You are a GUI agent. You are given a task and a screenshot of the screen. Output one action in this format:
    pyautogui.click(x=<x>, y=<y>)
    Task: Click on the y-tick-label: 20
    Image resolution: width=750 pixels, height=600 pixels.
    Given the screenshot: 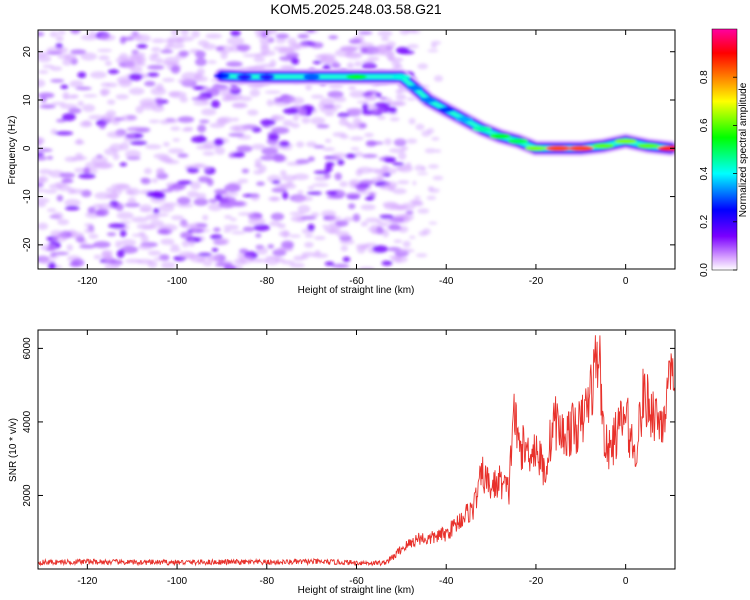 What is the action you would take?
    pyautogui.click(x=27, y=52)
    